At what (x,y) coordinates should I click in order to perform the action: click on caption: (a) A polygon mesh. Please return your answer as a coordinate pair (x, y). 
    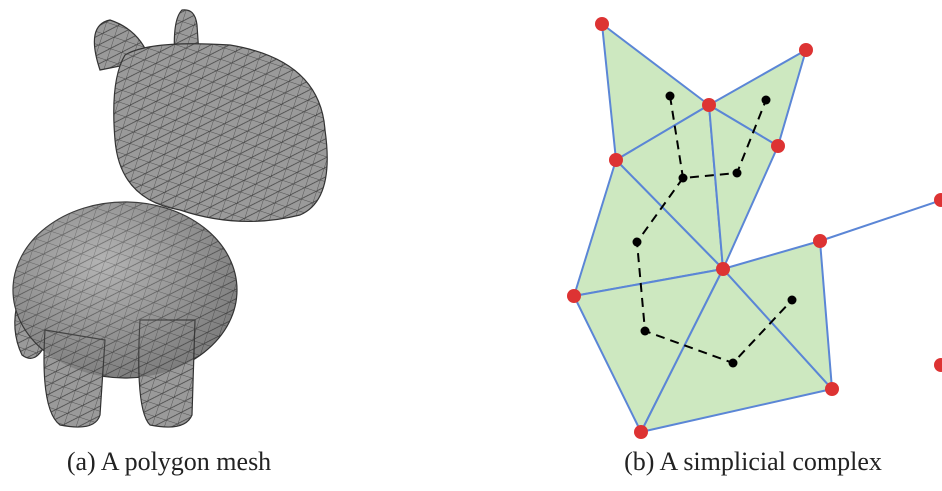
    Looking at the image, I should click on (169, 461).